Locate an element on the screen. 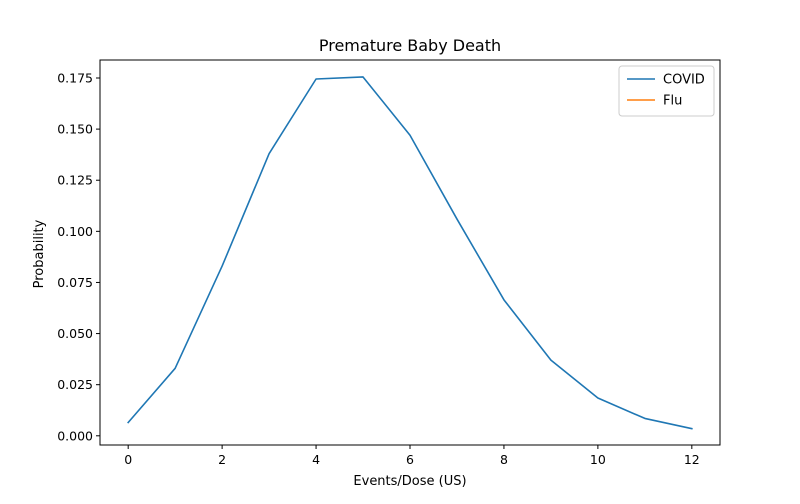 The image size is (800, 504). x-tick-label: 6 is located at coordinates (410, 459).